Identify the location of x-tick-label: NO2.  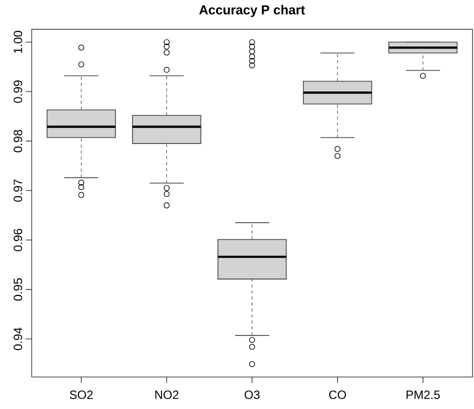
(166, 395).